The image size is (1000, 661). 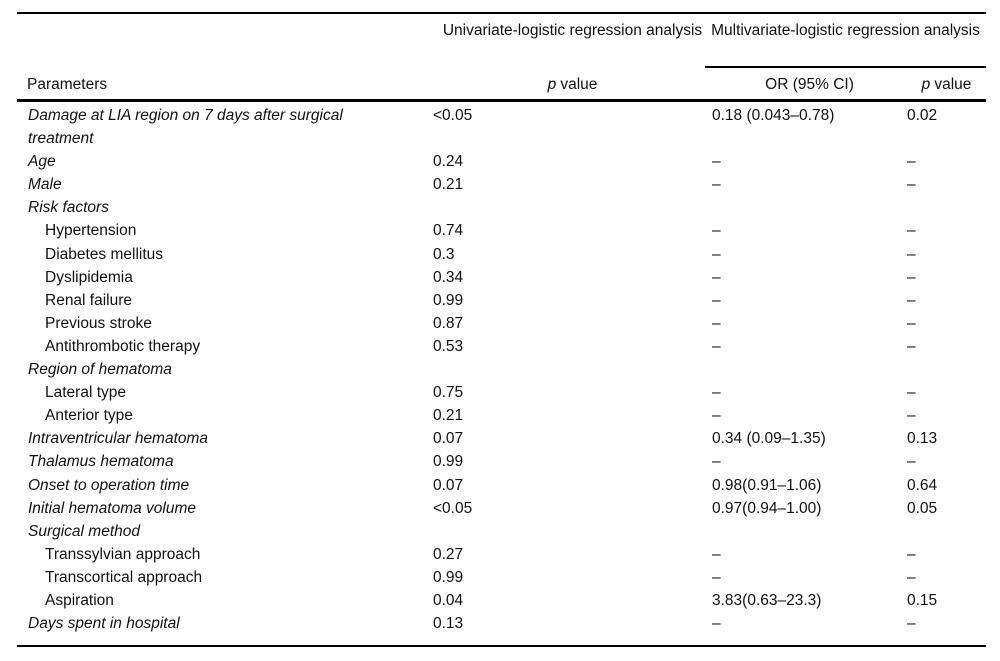 What do you see at coordinates (448, 162) in the screenshot?
I see `univariate-pvalue-cell: 0.24` at bounding box center [448, 162].